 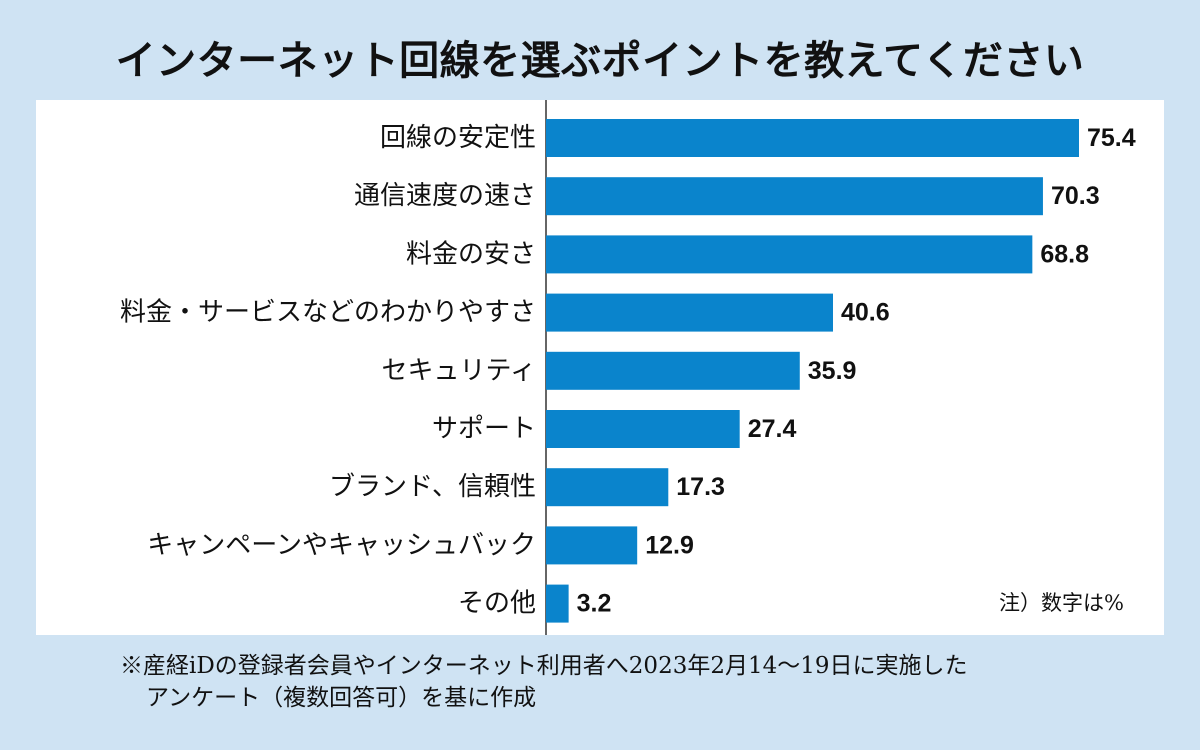 I want to click on category-label: 通信速度の速さ, so click(x=445, y=196).